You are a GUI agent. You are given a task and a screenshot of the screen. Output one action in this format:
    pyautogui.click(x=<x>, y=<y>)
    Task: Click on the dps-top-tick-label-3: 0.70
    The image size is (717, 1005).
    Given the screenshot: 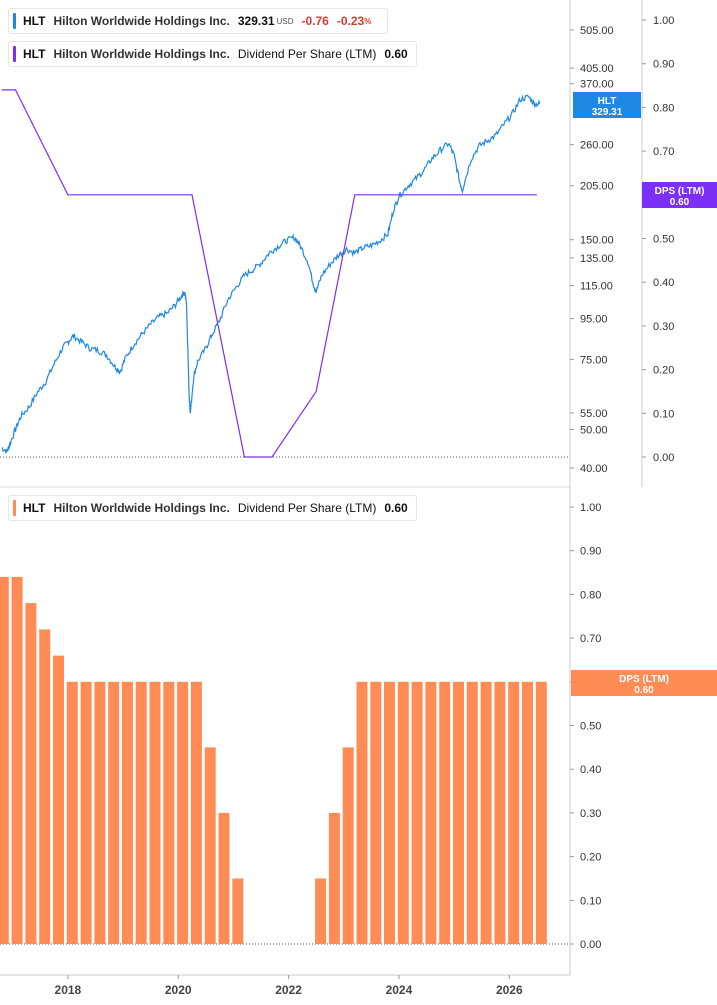 What is the action you would take?
    pyautogui.click(x=663, y=152)
    